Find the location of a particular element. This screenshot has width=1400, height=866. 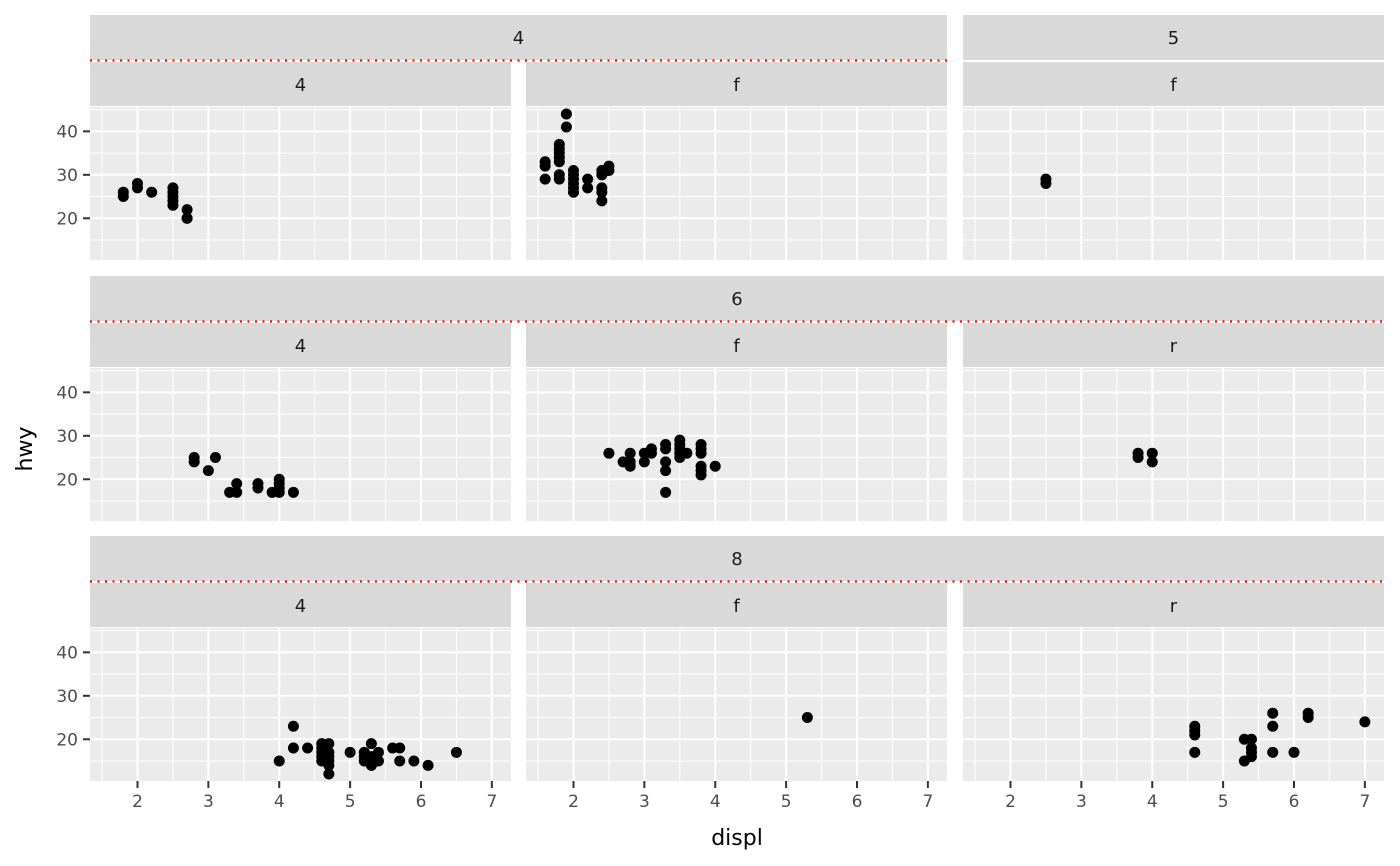

x-tick-label: 6 is located at coordinates (421, 802).